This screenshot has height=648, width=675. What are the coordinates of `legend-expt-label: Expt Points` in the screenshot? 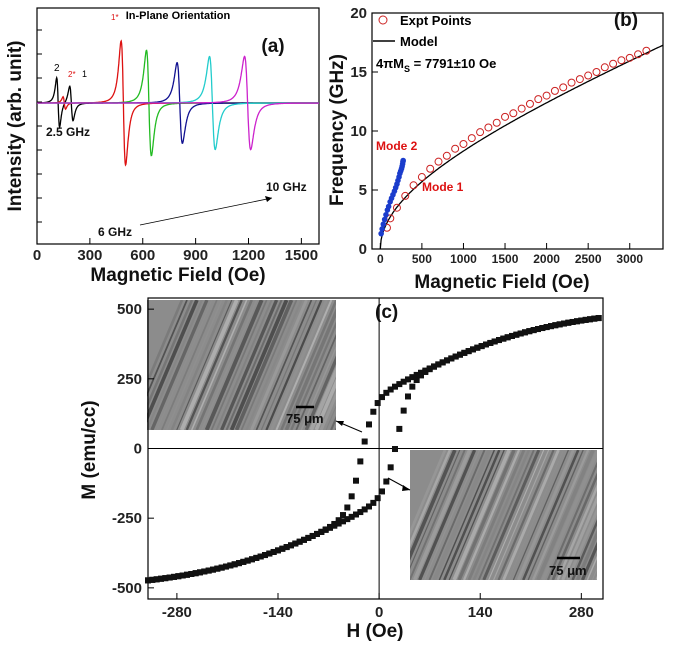 It's located at (436, 20).